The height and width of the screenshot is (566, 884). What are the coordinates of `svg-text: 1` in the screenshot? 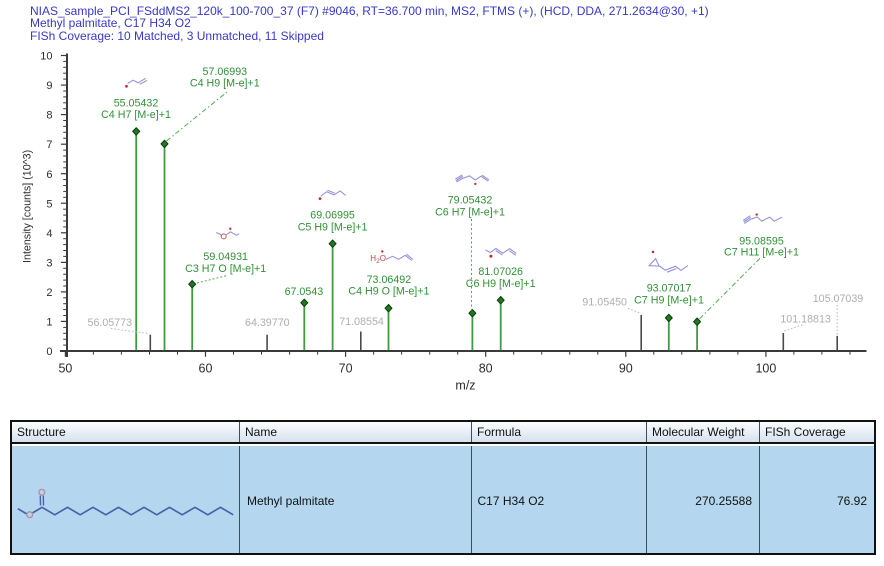 It's located at (49, 323).